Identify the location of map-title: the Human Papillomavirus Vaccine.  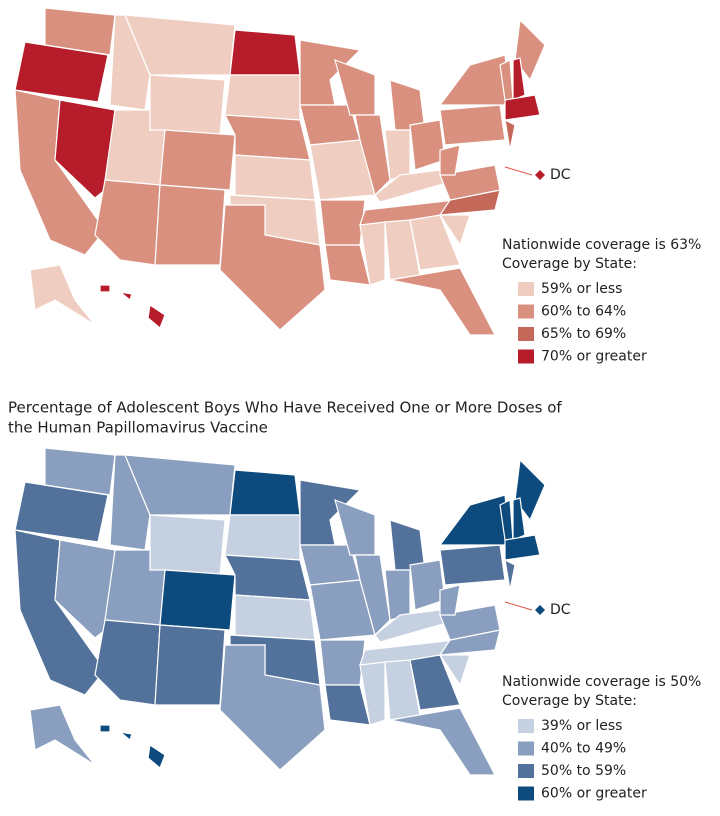
(138, 428).